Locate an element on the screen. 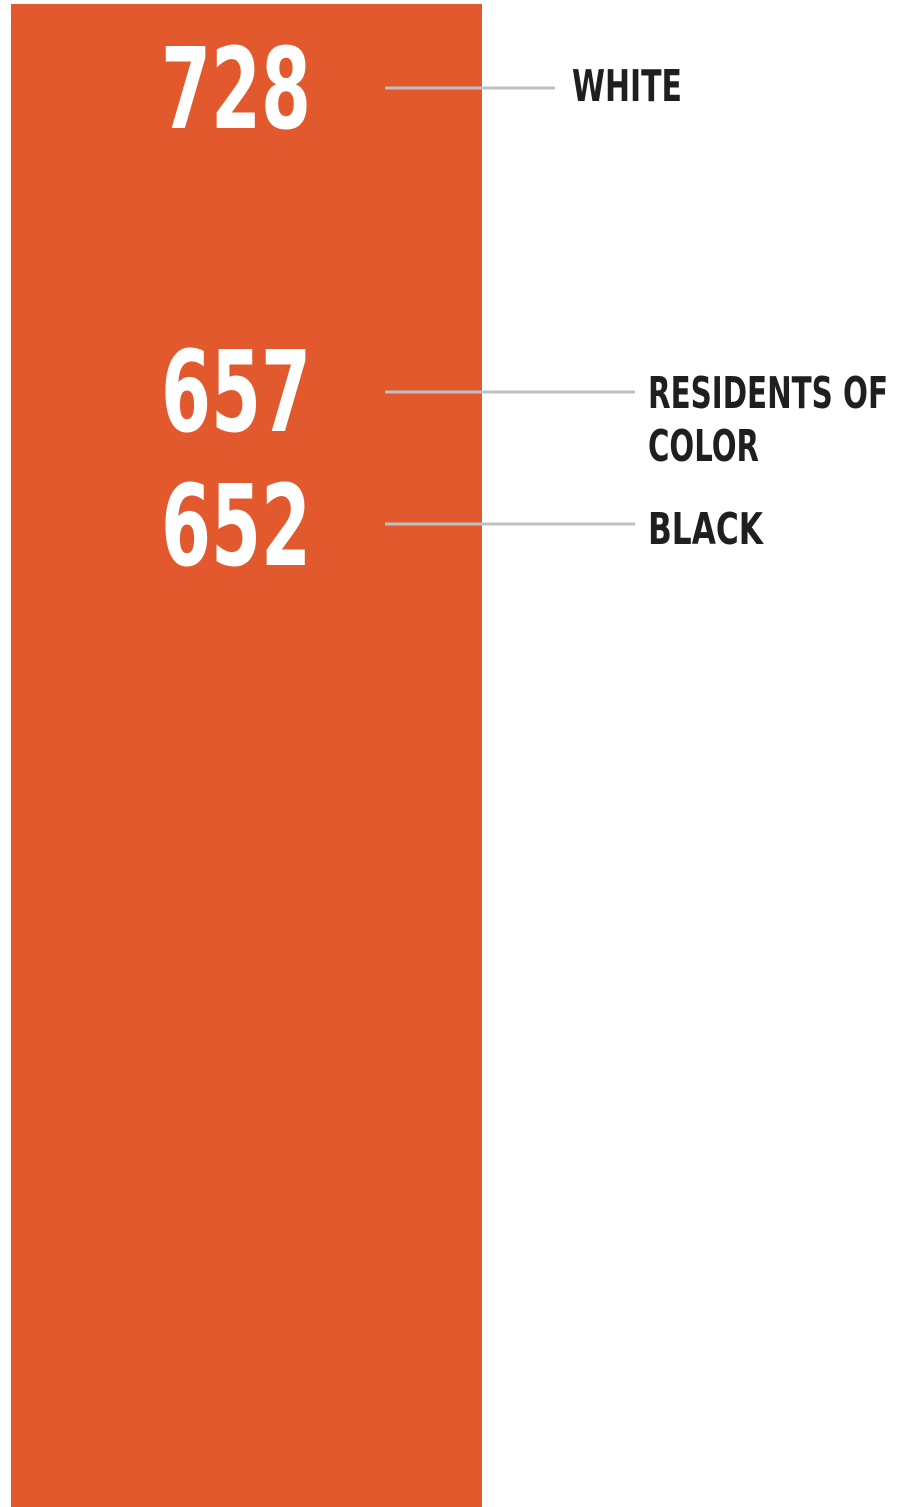  value-label-white: 728 is located at coordinates (236, 90).